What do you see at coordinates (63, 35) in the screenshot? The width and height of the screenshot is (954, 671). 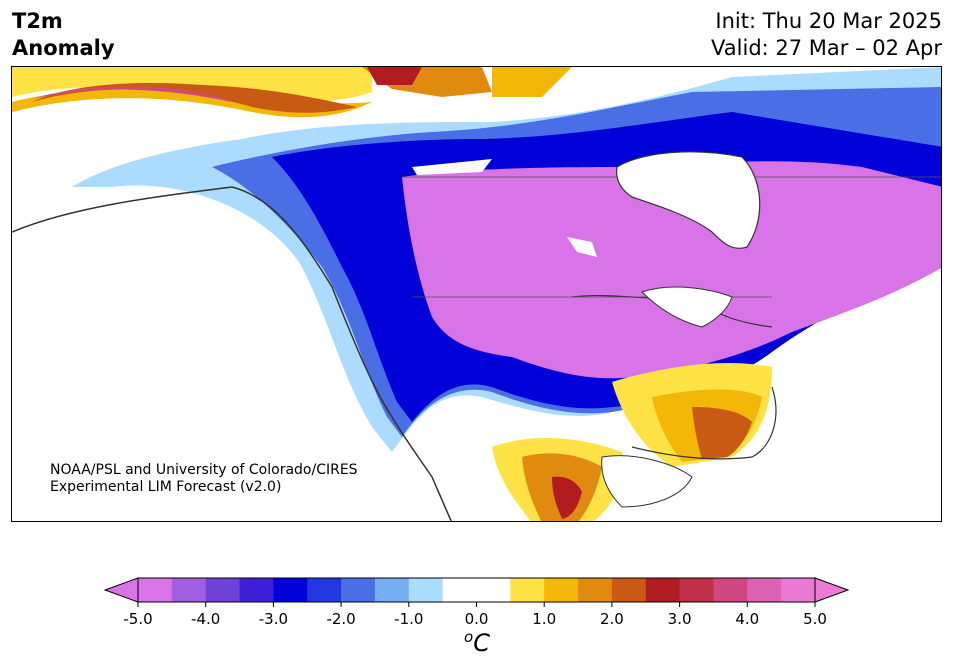 I see `map-title: T2m Anomaly` at bounding box center [63, 35].